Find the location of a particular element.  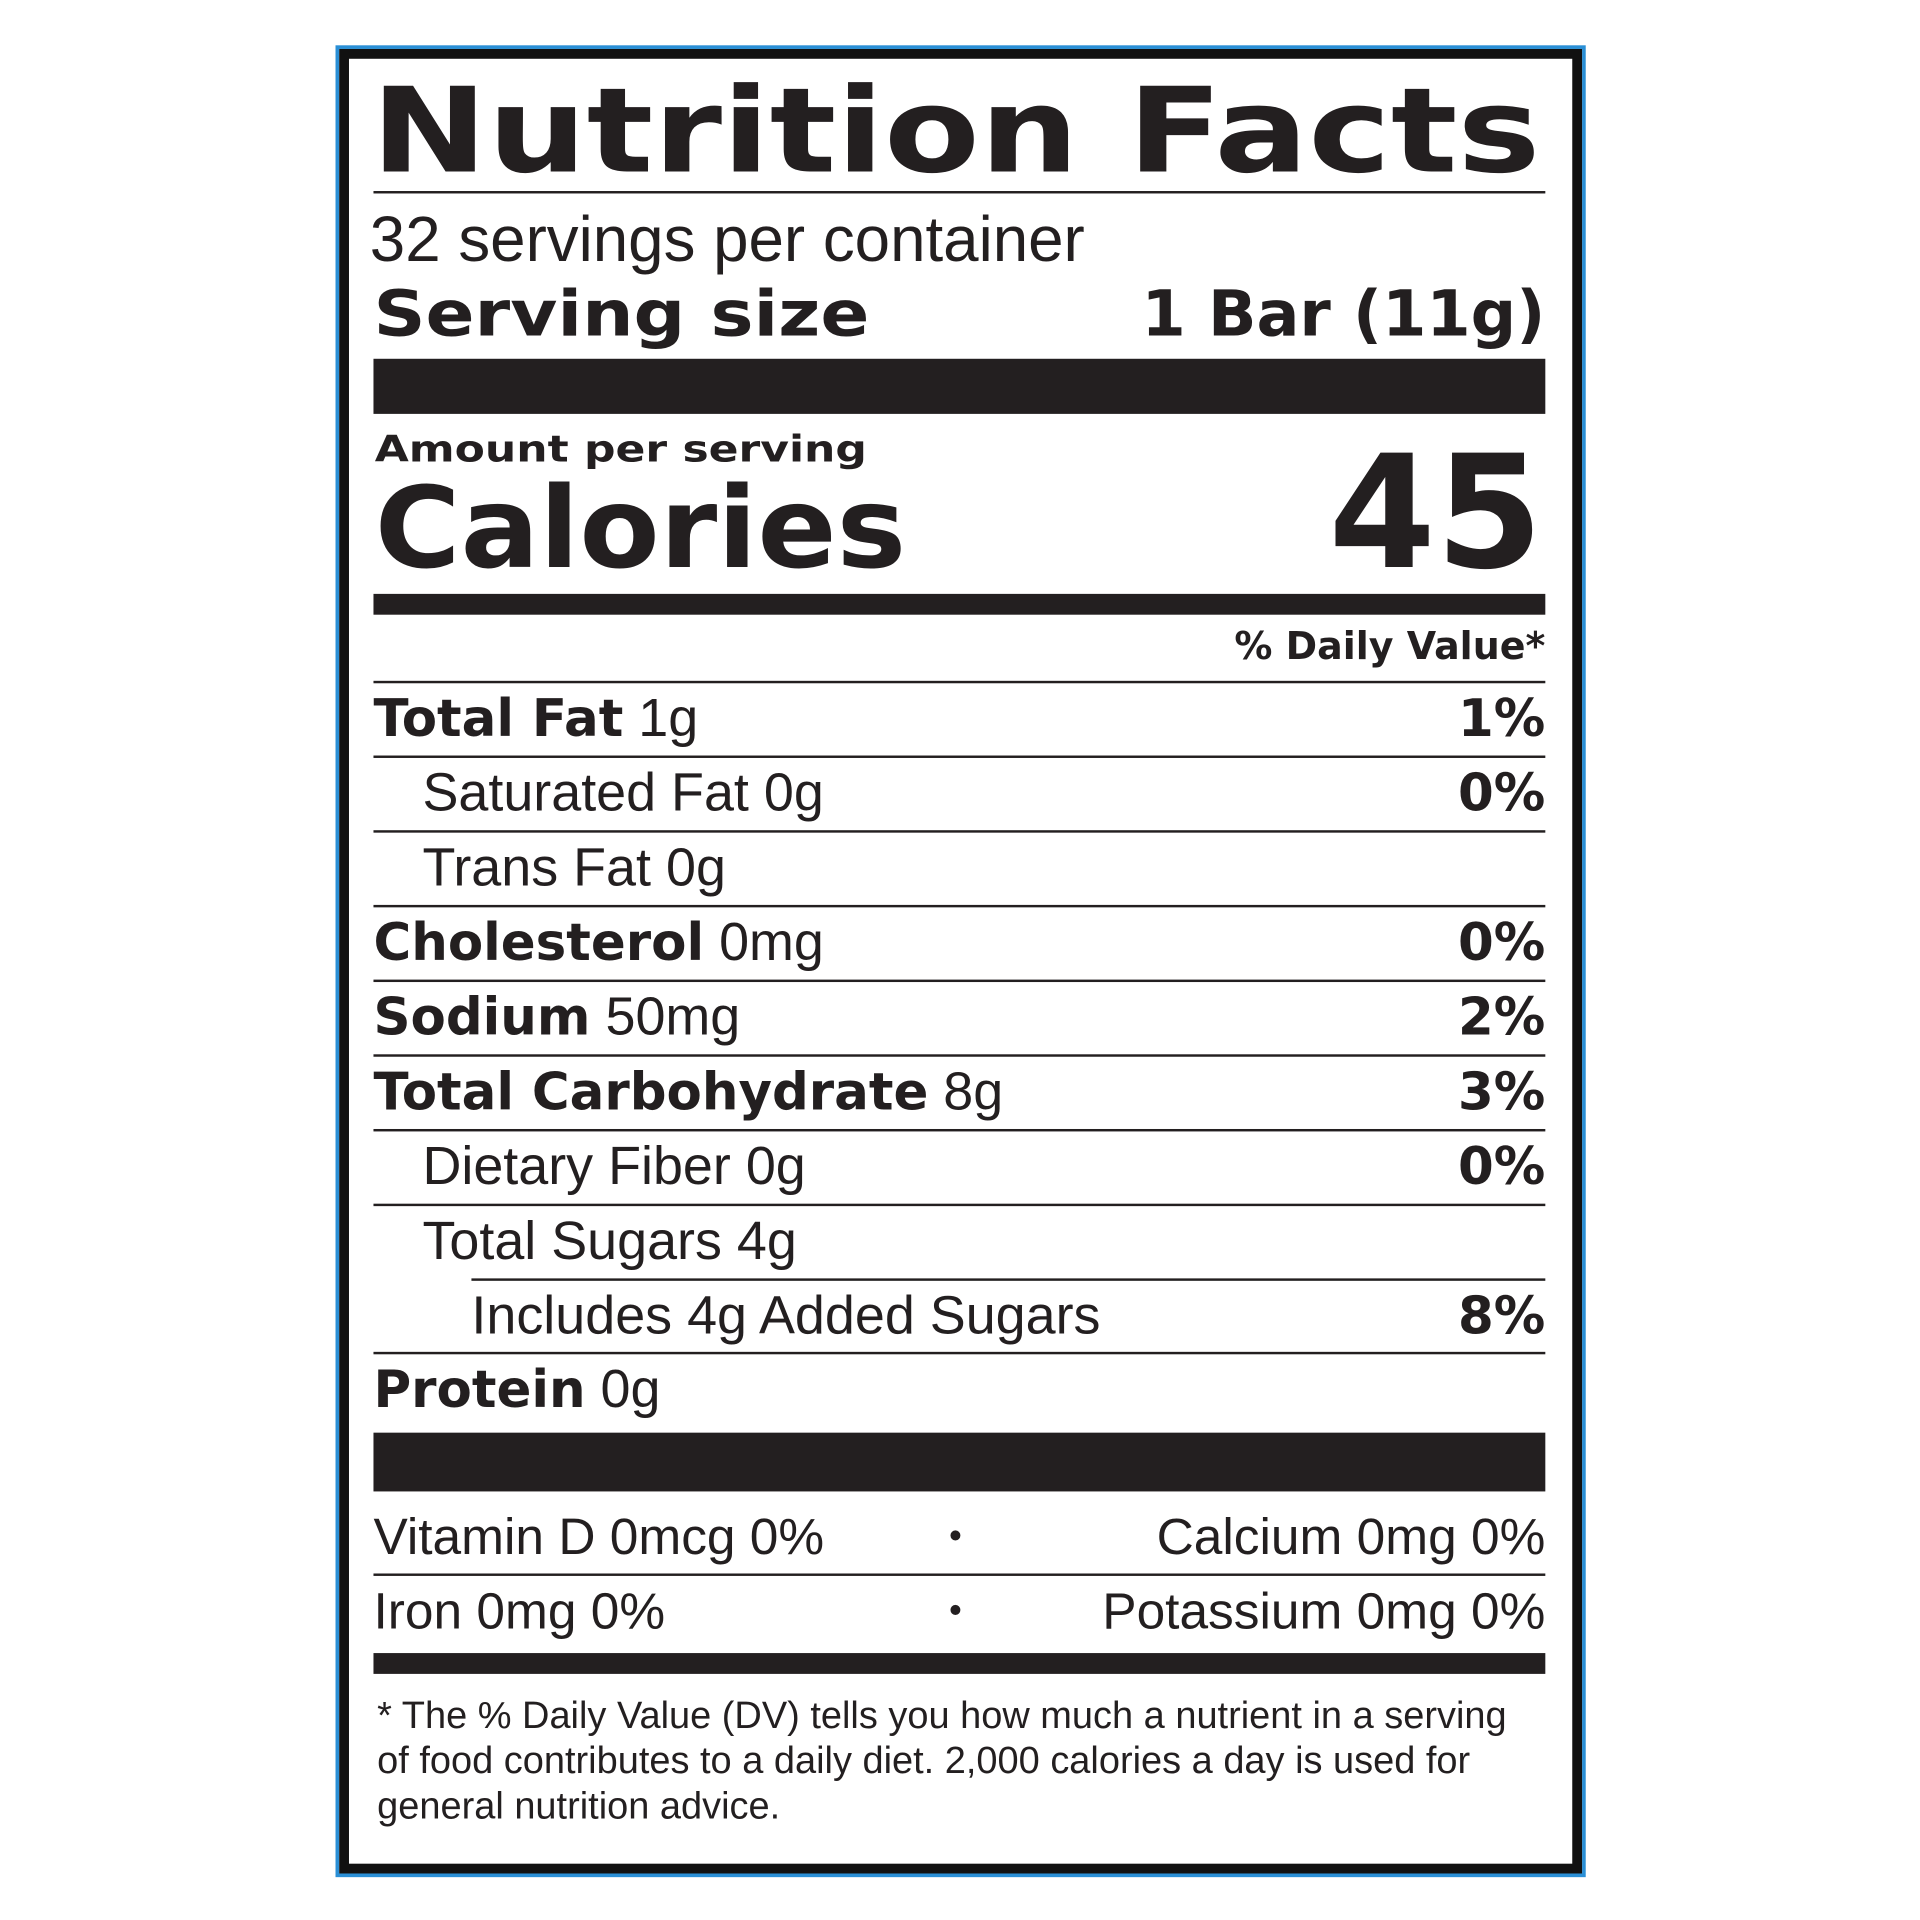

nutrient-row-total-sugars: Total Sugars 4g is located at coordinates (959, 1241).